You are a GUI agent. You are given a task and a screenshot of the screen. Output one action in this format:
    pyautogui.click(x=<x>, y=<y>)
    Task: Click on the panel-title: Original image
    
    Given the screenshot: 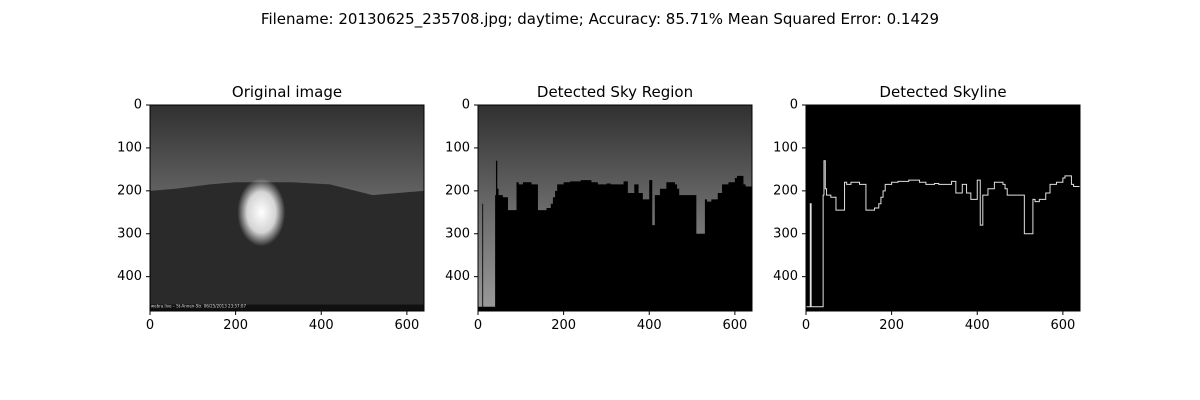 What is the action you would take?
    pyautogui.click(x=287, y=92)
    